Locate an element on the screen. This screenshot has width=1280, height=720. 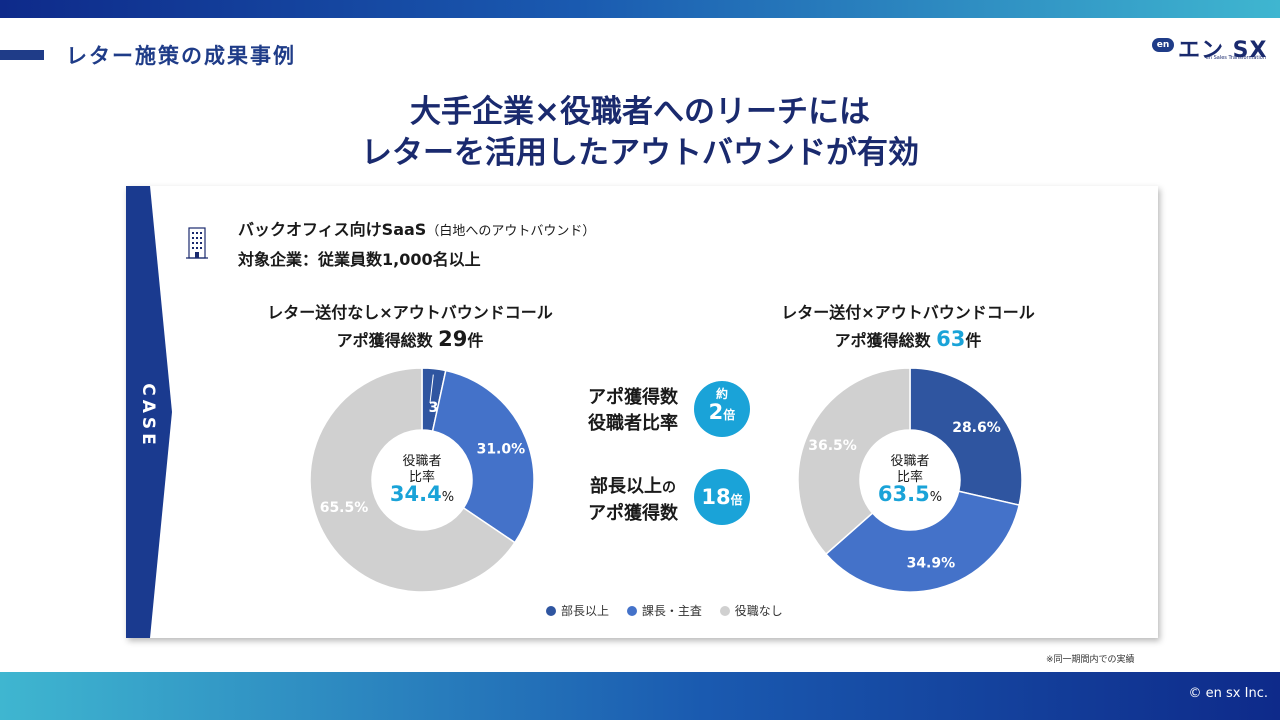
badge-2-unit: 倍 is located at coordinates (729, 415).